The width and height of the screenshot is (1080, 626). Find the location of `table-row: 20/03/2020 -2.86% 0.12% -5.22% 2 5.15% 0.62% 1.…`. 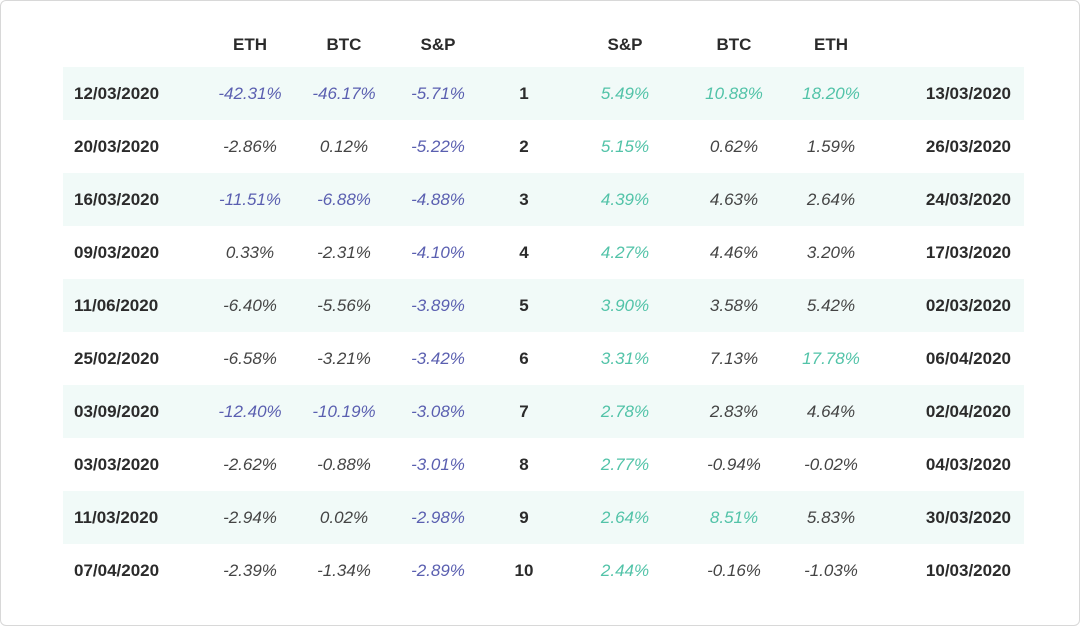

table-row: 20/03/2020 -2.86% 0.12% -5.22% 2 5.15% 0.62% 1.… is located at coordinates (543, 146).